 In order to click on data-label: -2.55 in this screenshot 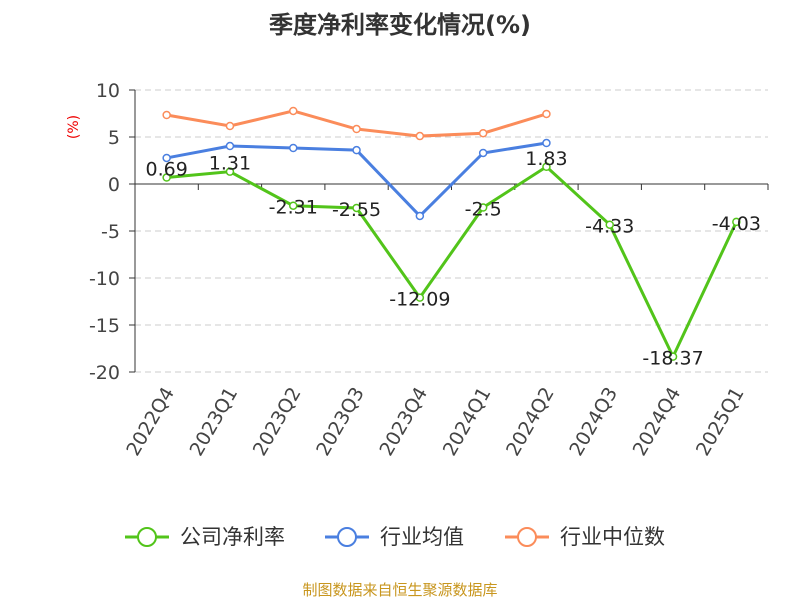, I will do `click(356, 210)`.